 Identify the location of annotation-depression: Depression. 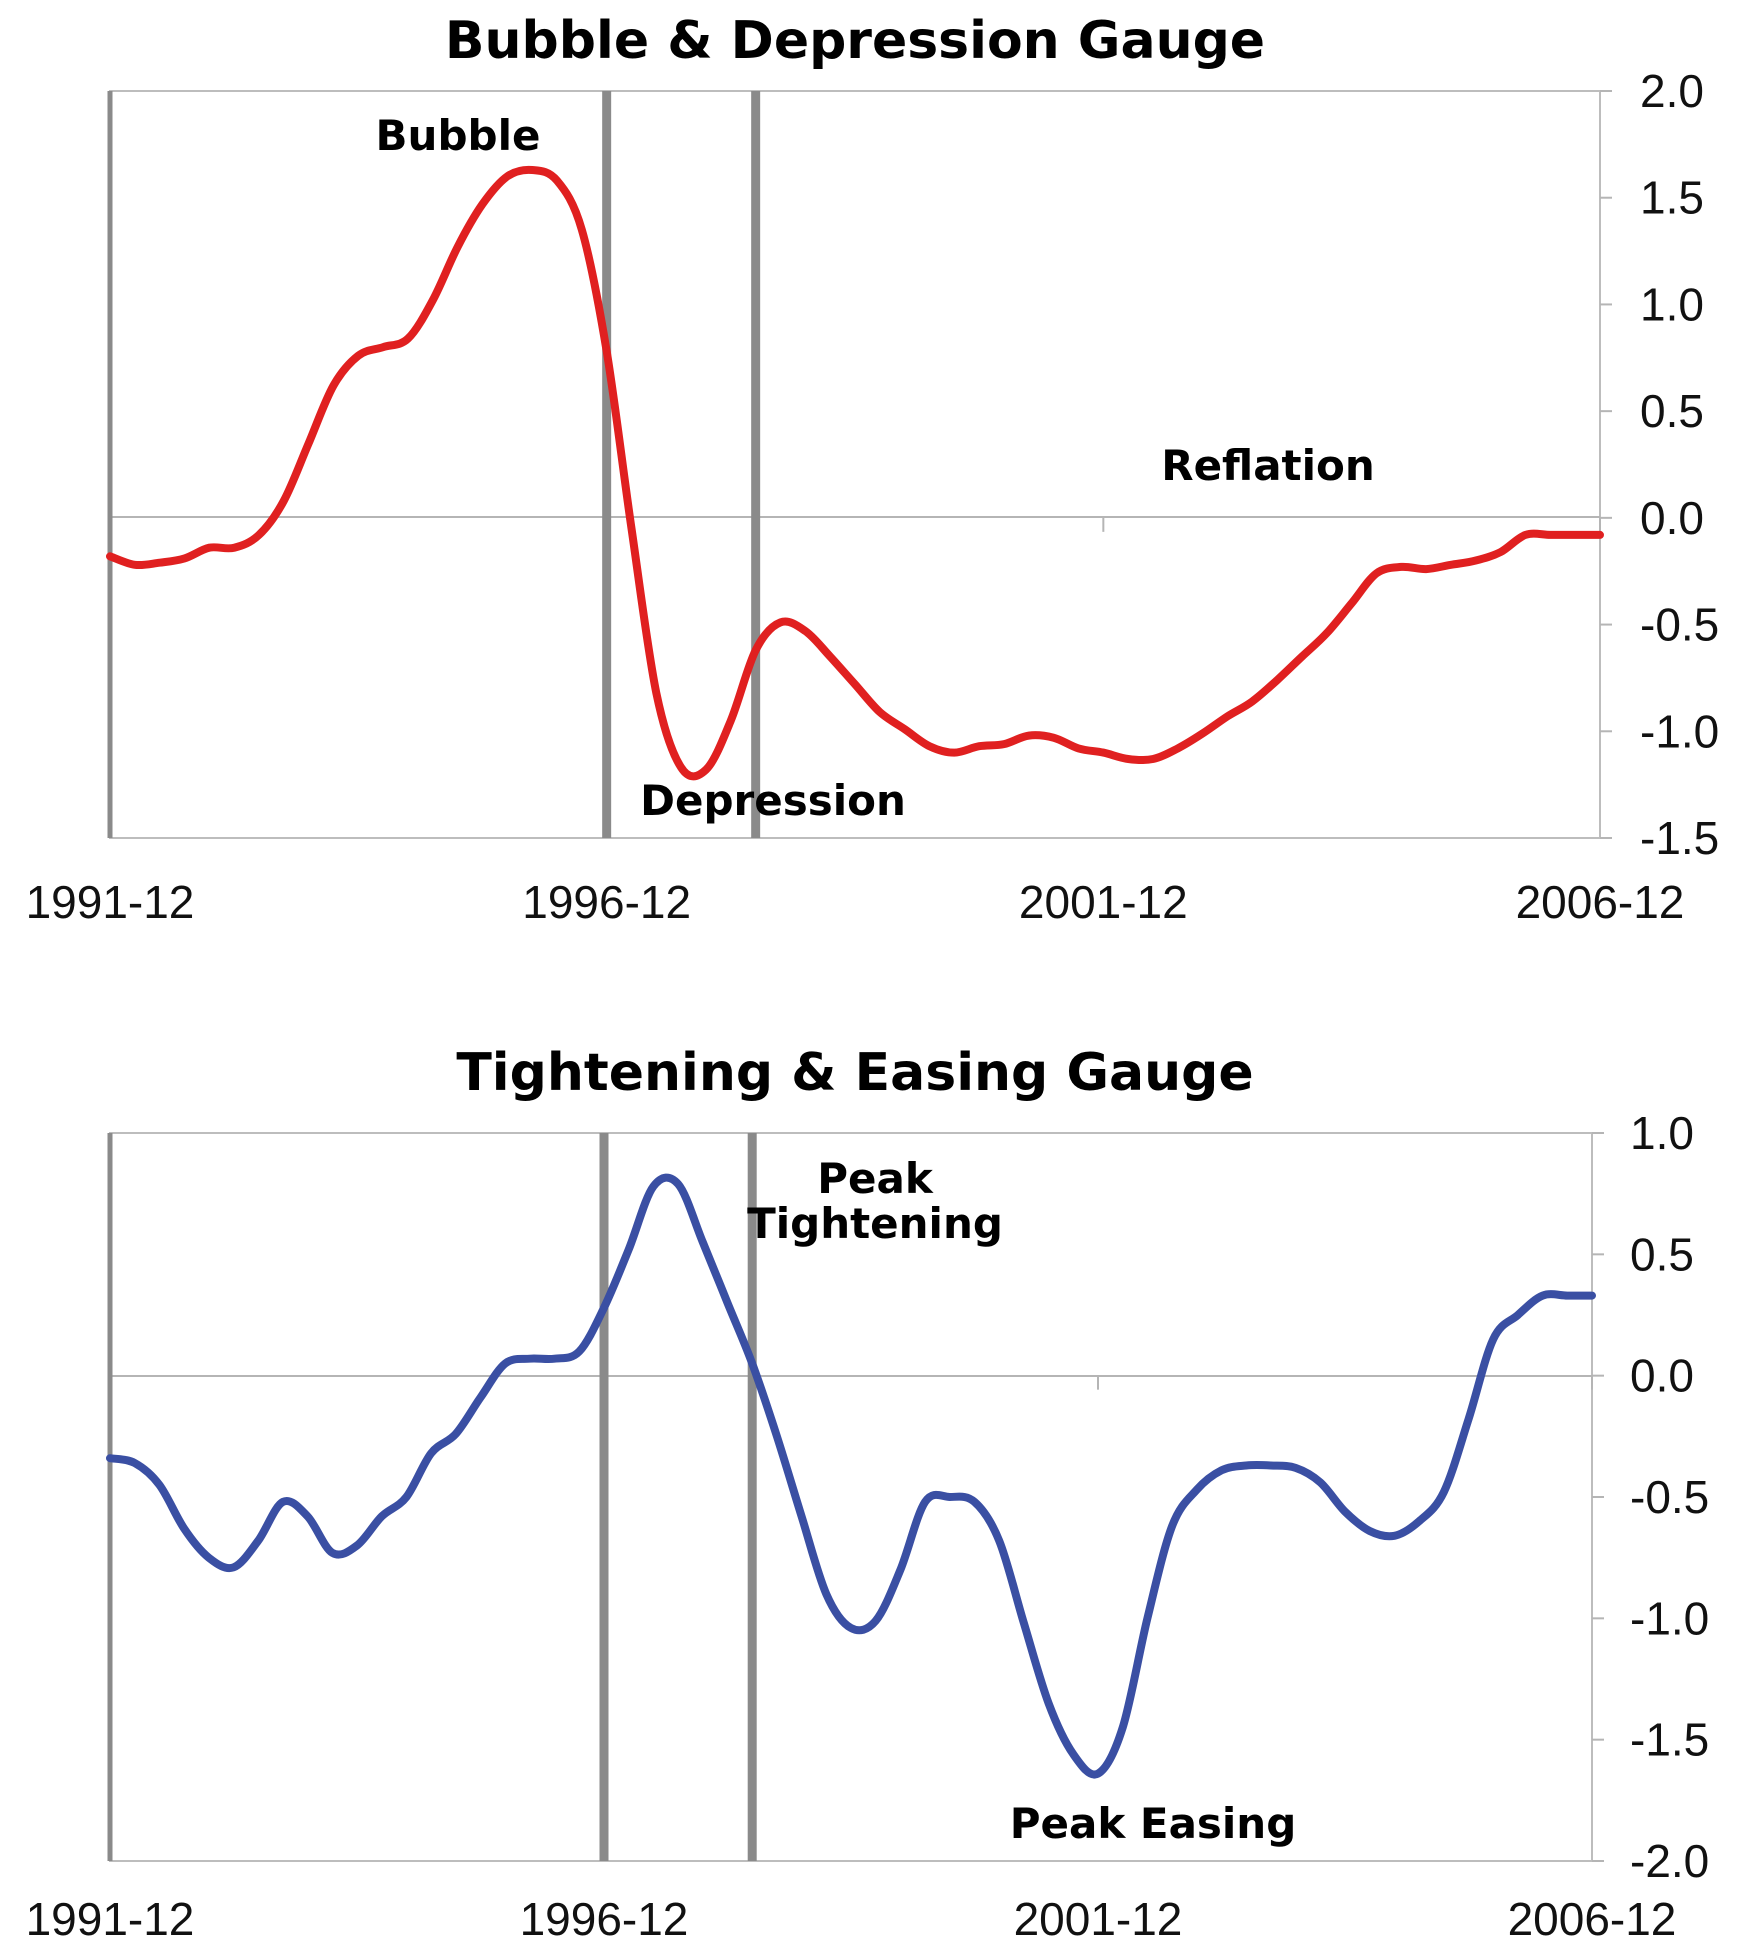
(773, 800).